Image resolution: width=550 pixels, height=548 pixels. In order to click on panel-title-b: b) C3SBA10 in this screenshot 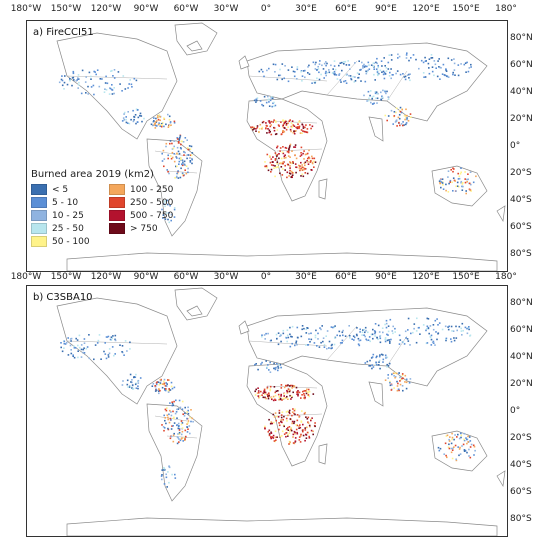, I will do `click(63, 297)`.